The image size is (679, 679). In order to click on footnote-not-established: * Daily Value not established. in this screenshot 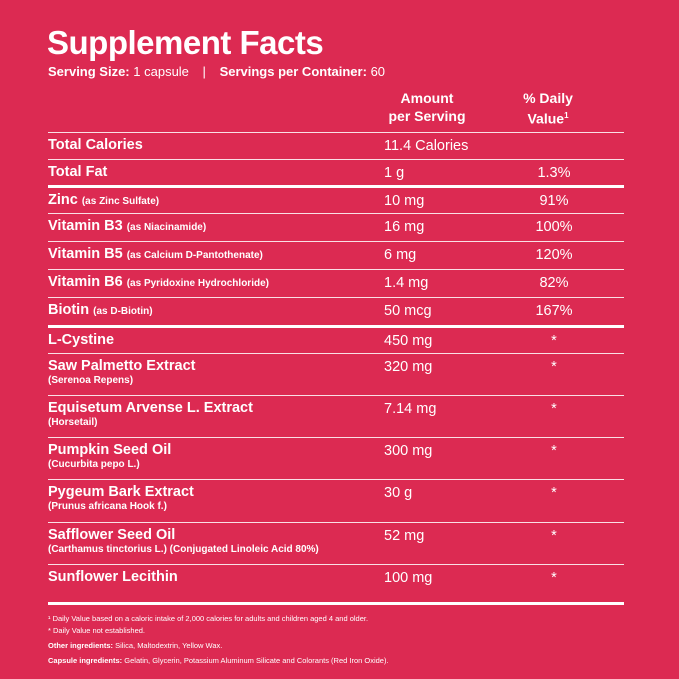, I will do `click(97, 630)`.